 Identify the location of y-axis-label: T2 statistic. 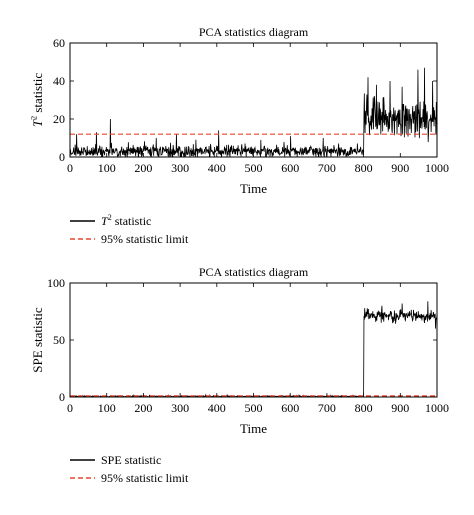
(37, 100).